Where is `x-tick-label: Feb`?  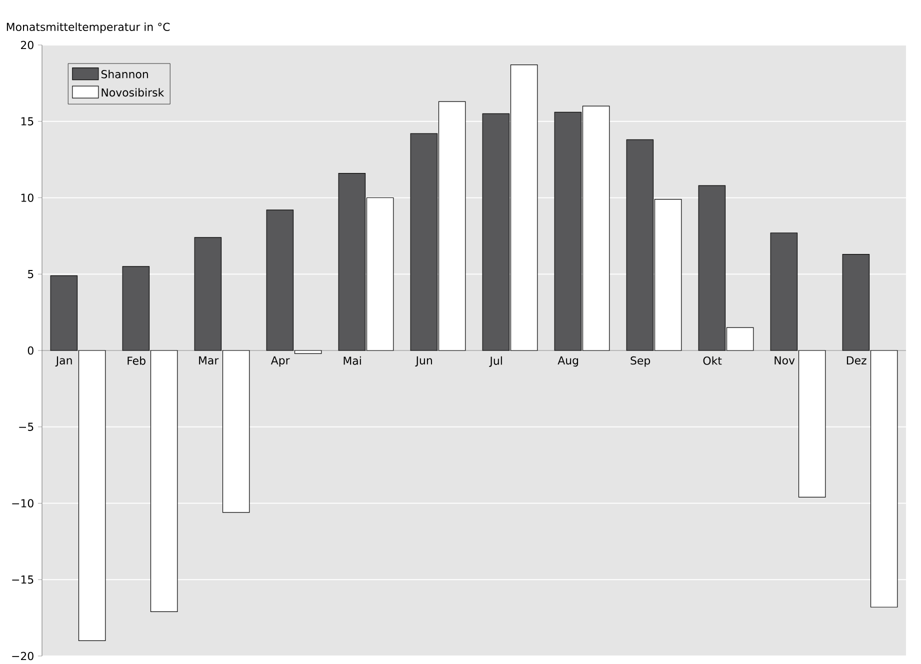 x-tick-label: Feb is located at coordinates (137, 360).